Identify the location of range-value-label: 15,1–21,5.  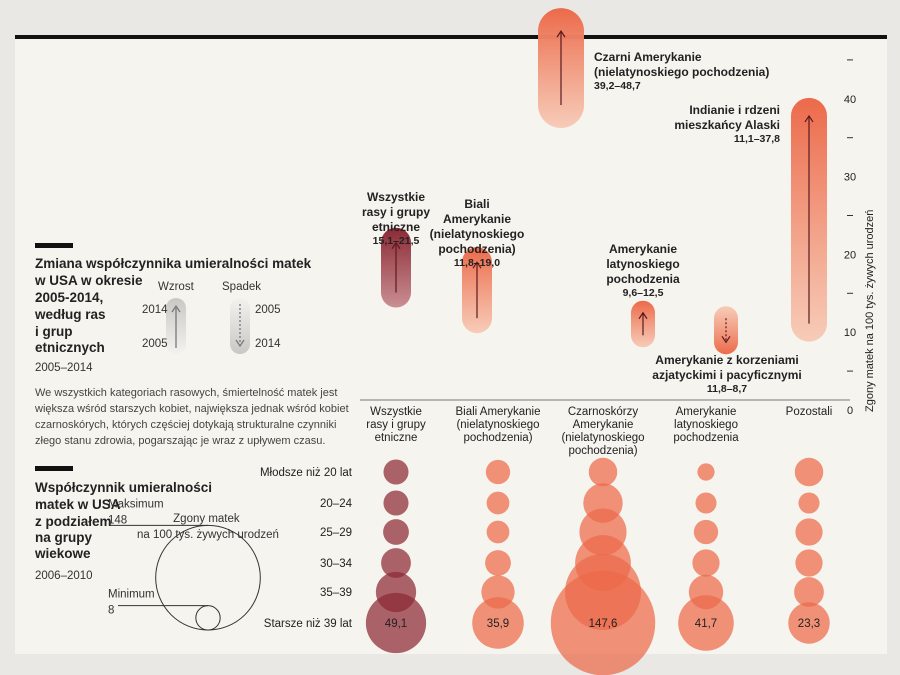
(396, 241).